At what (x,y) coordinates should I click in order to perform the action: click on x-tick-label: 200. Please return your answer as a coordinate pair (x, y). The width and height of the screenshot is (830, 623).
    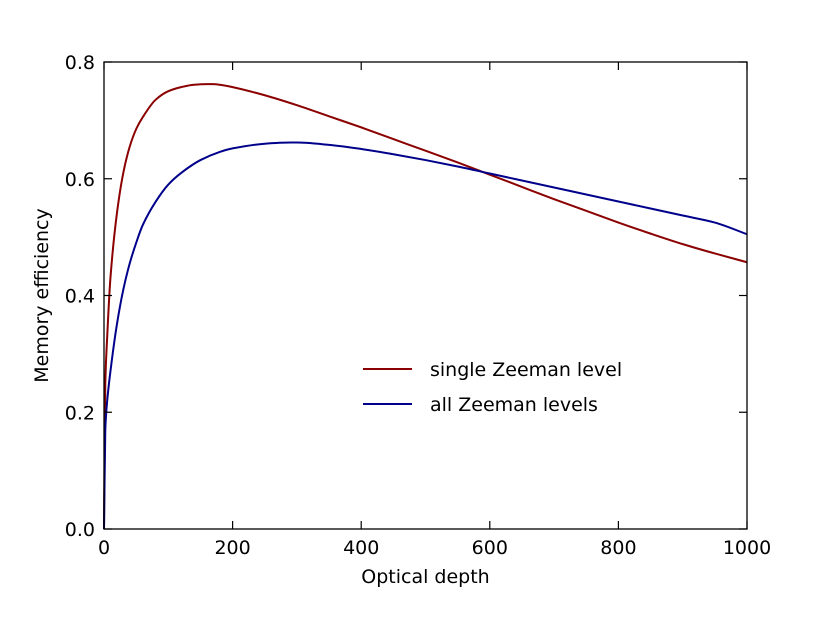
    Looking at the image, I should click on (232, 548).